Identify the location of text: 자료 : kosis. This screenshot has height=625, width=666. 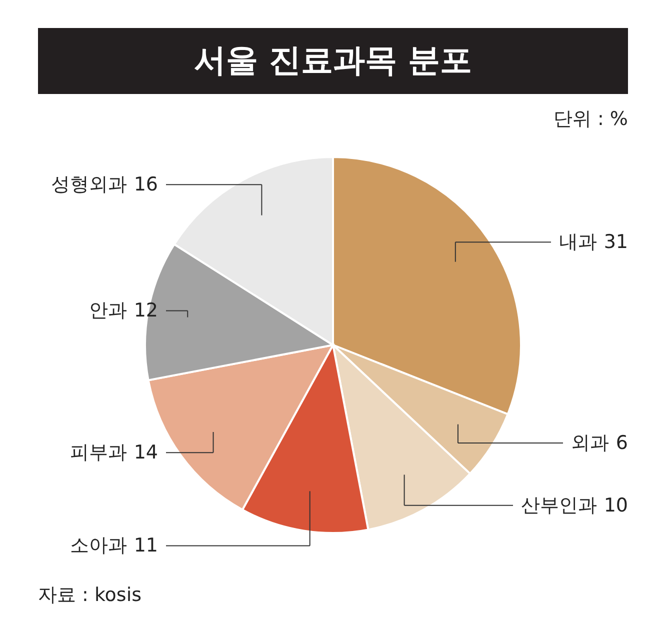
(90, 595).